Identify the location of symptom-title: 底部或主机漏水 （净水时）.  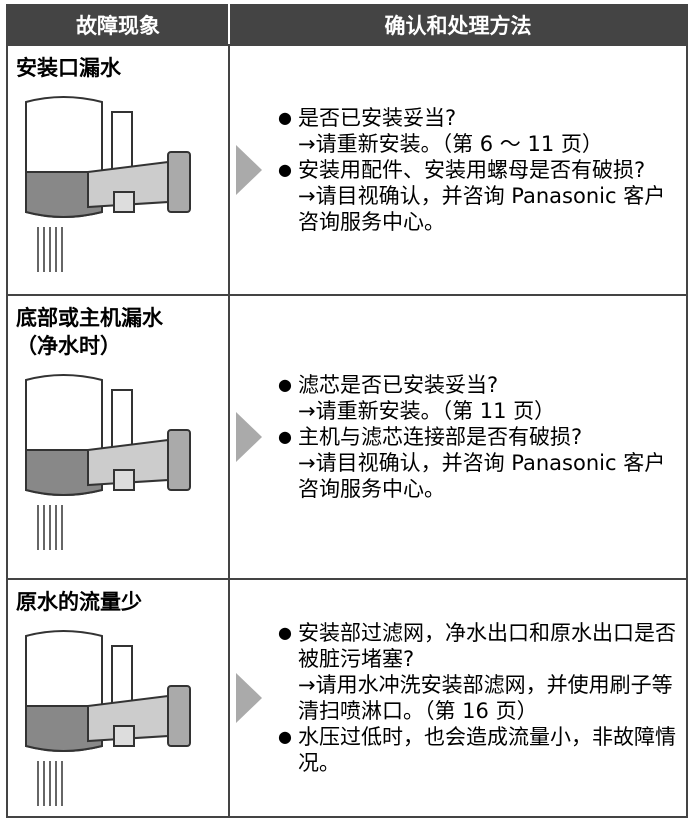
(89, 332).